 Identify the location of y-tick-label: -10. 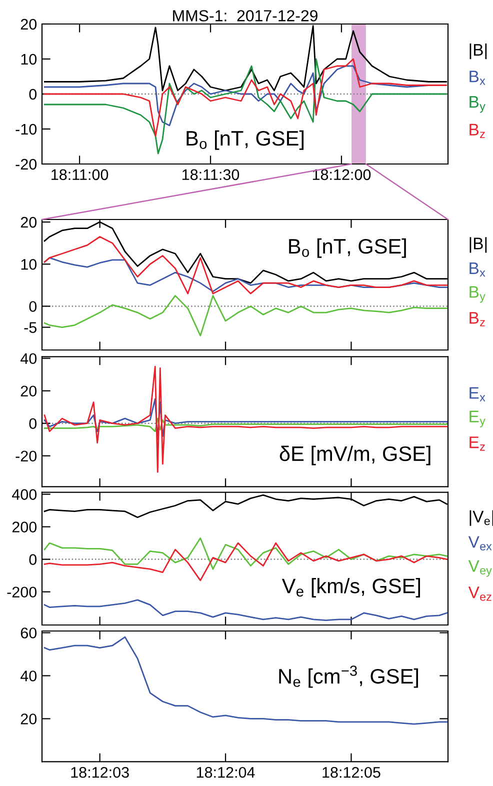
(26, 129).